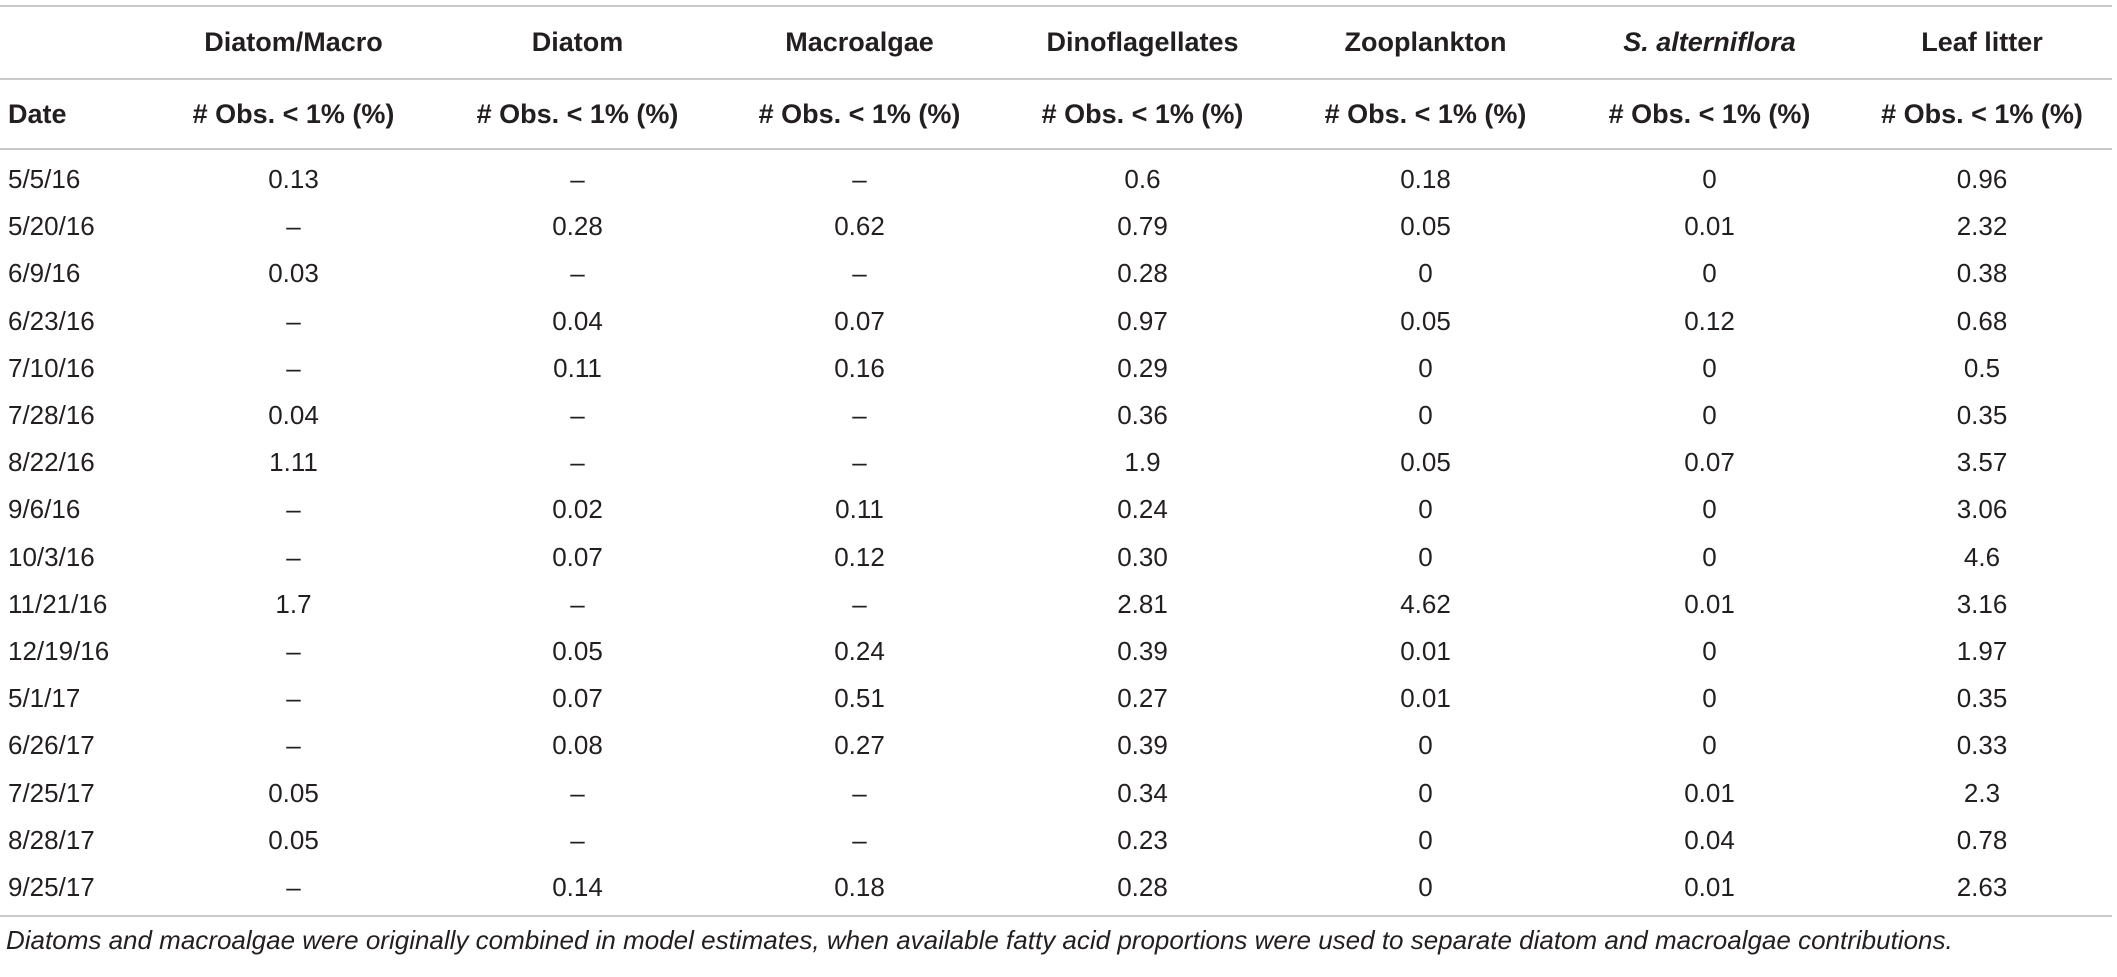  What do you see at coordinates (1982, 42) in the screenshot?
I see `group-header-leaf-litter: Leaf litter` at bounding box center [1982, 42].